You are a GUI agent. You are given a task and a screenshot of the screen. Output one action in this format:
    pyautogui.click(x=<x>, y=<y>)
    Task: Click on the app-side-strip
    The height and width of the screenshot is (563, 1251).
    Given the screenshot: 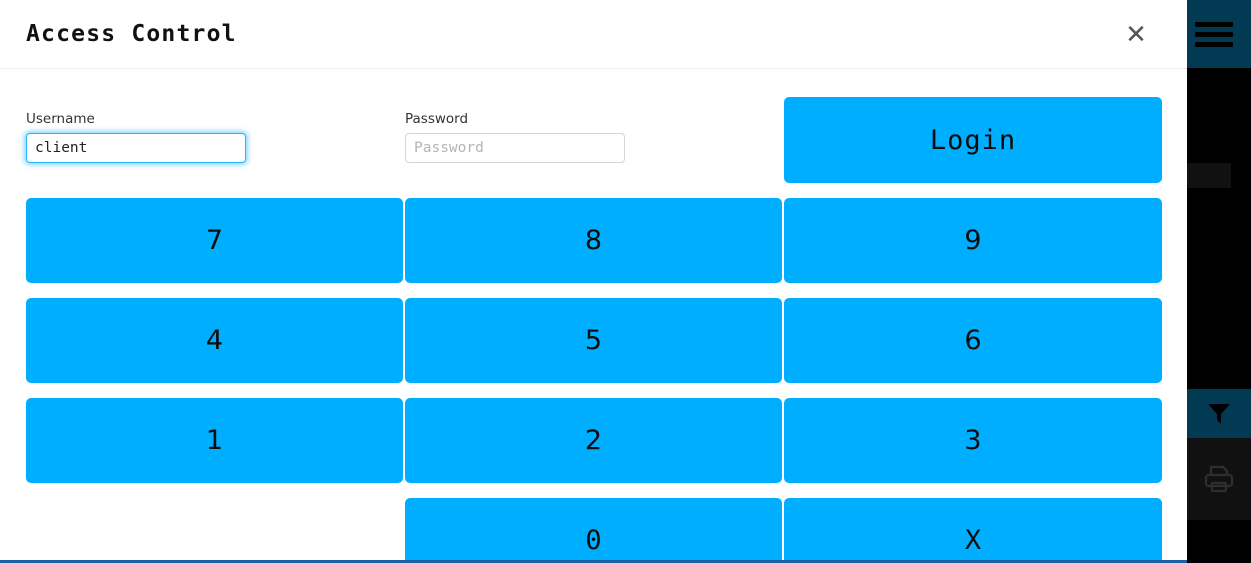 What is the action you would take?
    pyautogui.click(x=1219, y=281)
    